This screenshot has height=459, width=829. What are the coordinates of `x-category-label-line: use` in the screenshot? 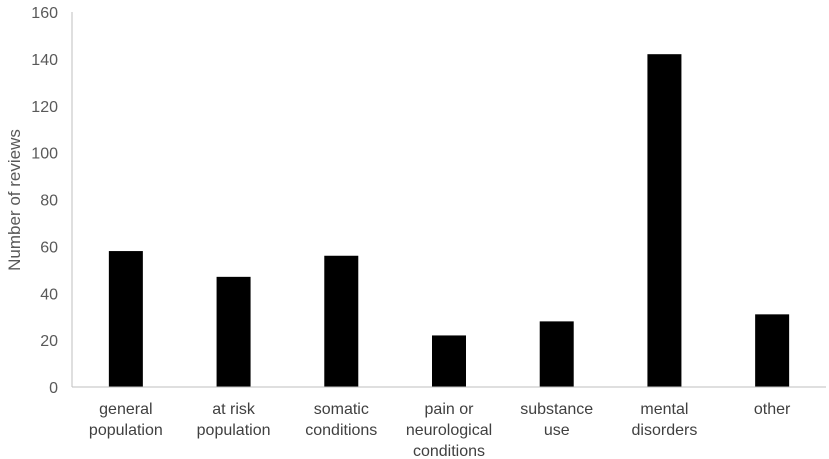 It's located at (557, 430).